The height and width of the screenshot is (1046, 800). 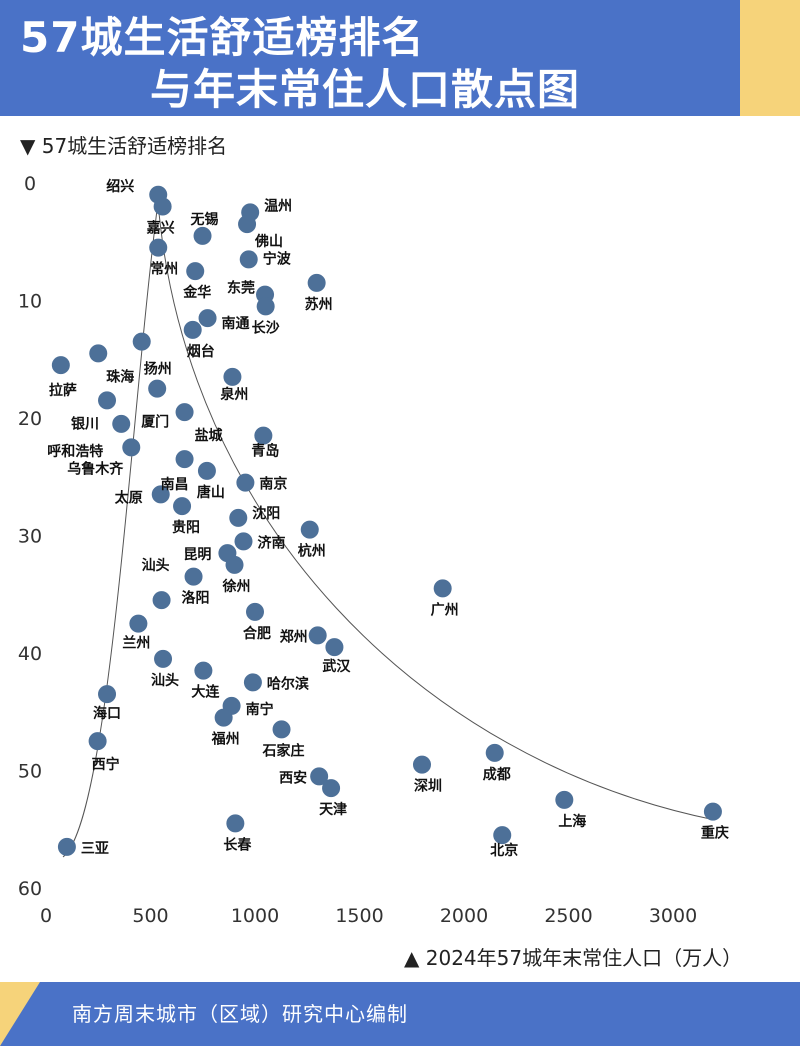 I want to click on x-tick-label: 3000, so click(x=673, y=916).